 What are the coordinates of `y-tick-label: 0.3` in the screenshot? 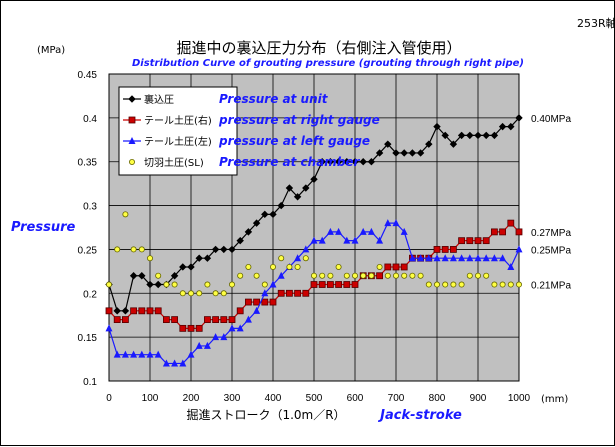 It's located at (90, 207).